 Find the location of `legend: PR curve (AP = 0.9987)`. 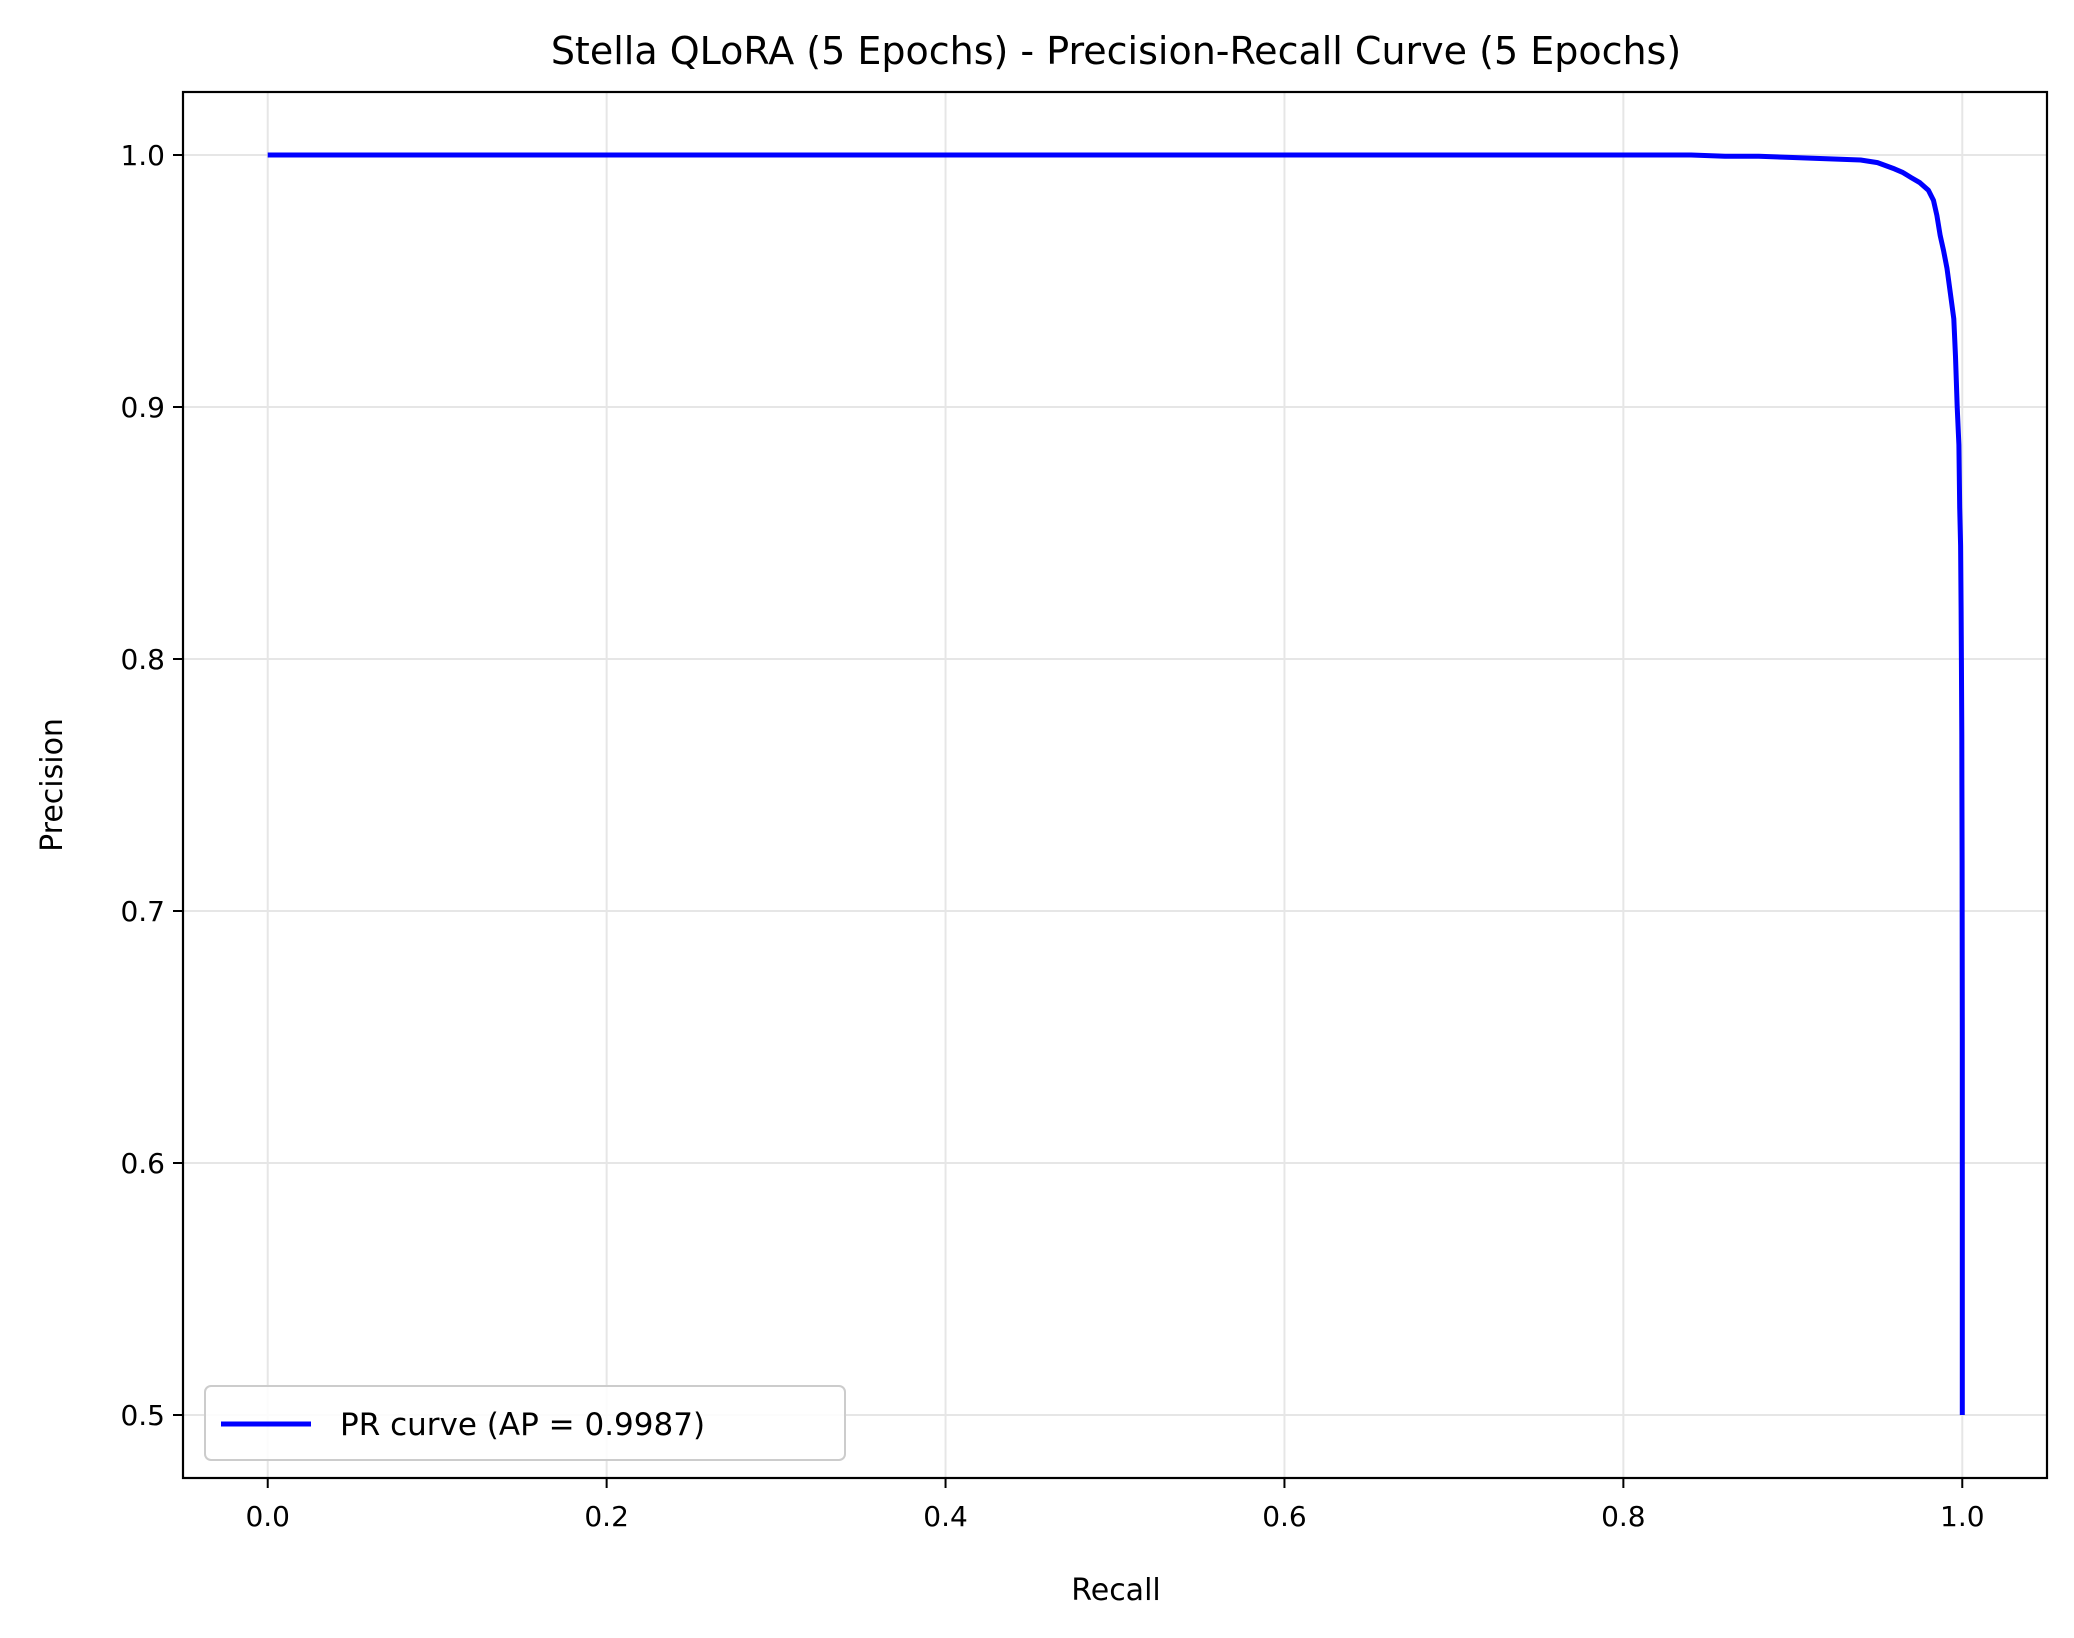

legend: PR curve (AP = 0.9987) is located at coordinates (525, 1423).